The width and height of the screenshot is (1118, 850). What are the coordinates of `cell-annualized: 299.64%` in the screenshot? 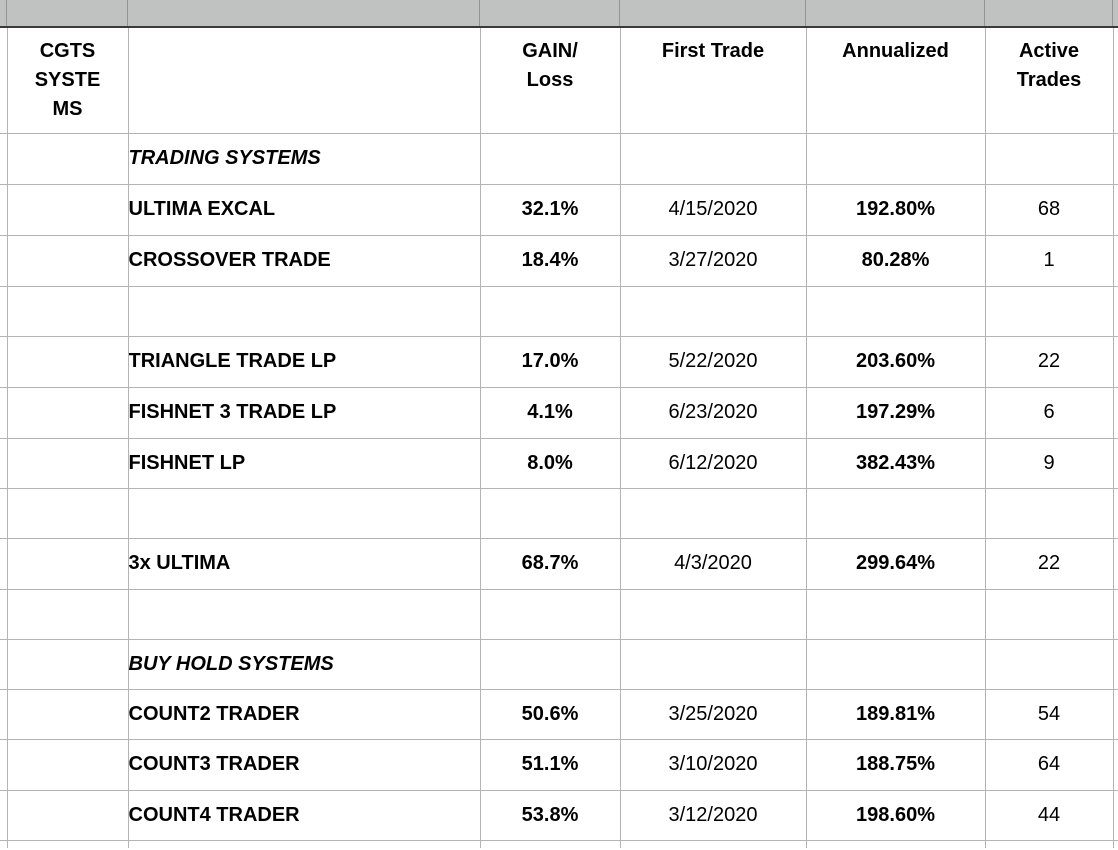 It's located at (895, 563).